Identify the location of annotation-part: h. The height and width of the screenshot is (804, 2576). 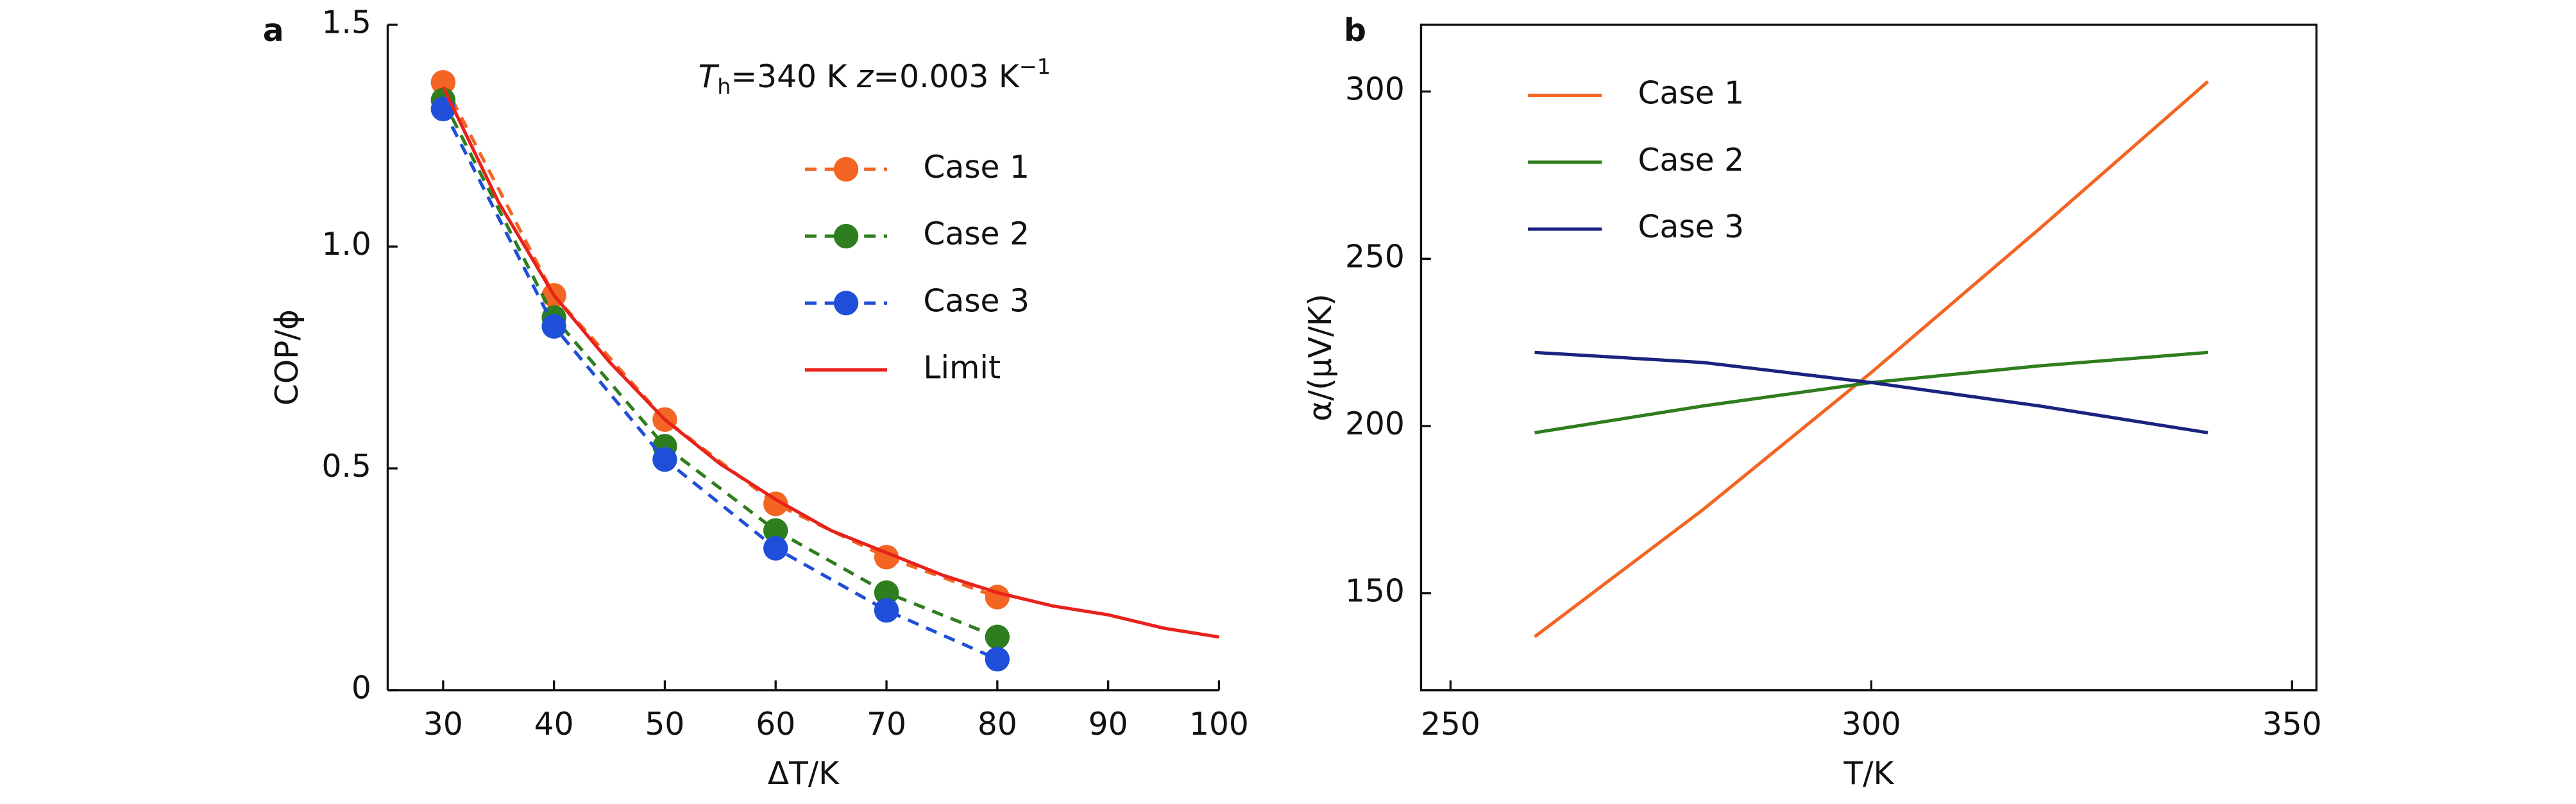
(724, 85).